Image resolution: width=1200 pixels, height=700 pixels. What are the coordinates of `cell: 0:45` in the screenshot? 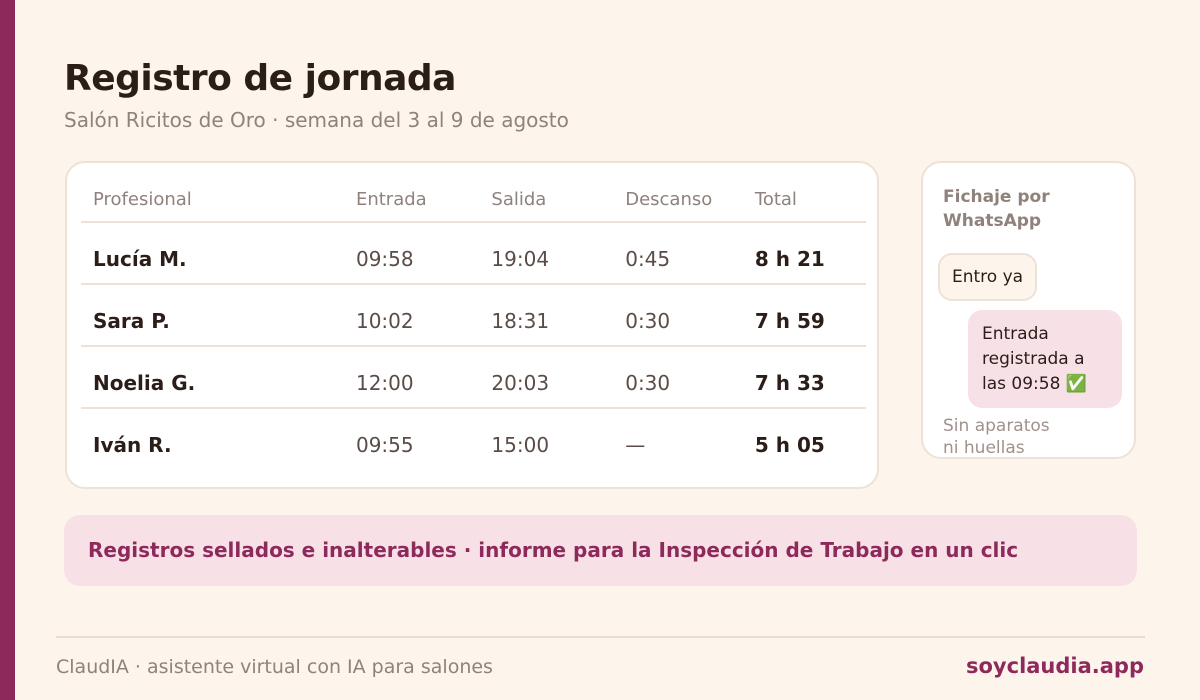 It's located at (678, 253).